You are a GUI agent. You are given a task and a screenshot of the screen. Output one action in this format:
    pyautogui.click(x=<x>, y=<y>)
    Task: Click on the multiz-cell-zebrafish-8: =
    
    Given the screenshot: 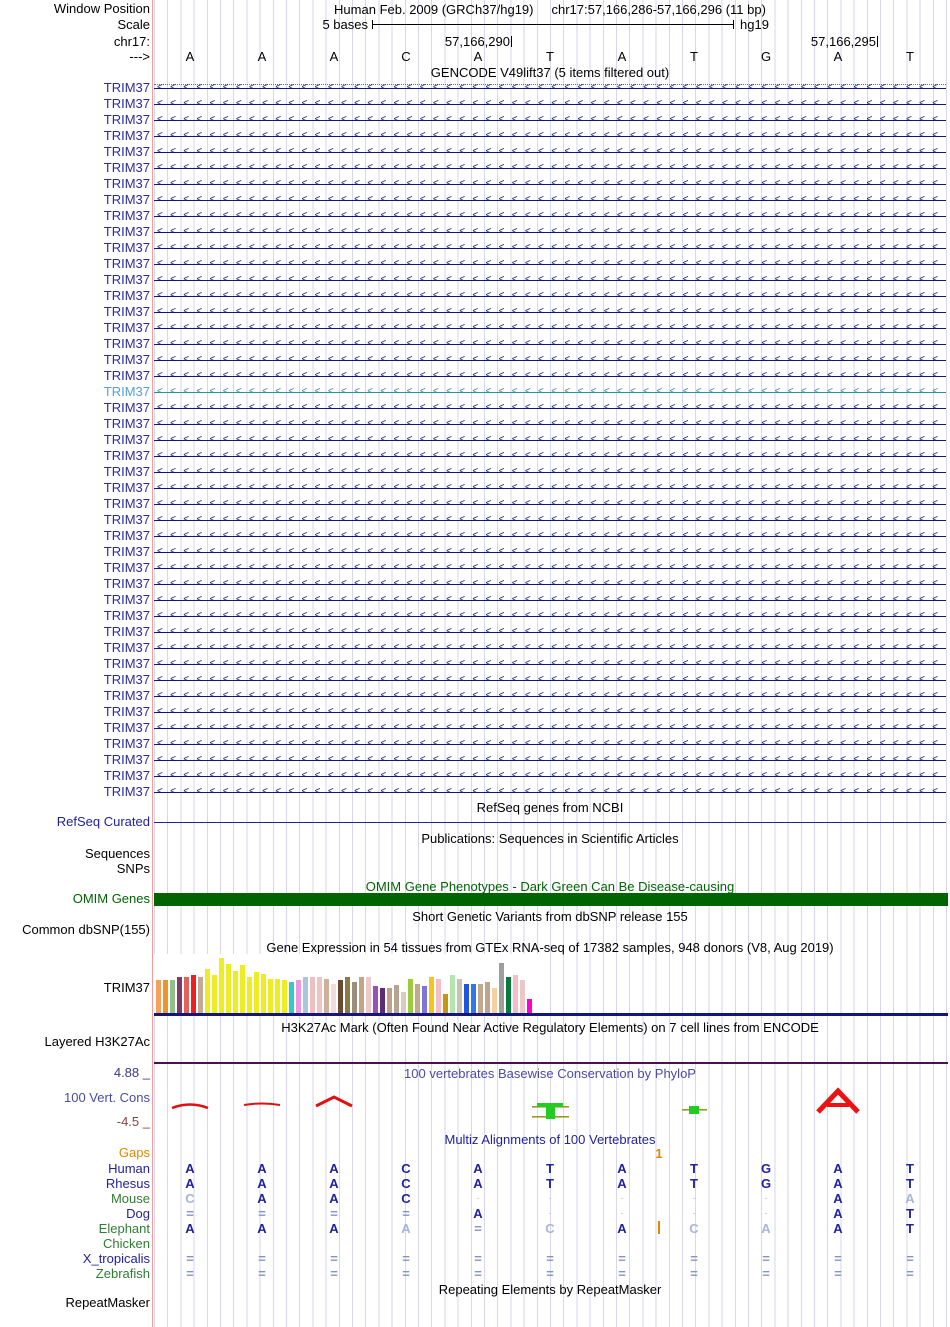 What is the action you would take?
    pyautogui.click(x=694, y=1273)
    